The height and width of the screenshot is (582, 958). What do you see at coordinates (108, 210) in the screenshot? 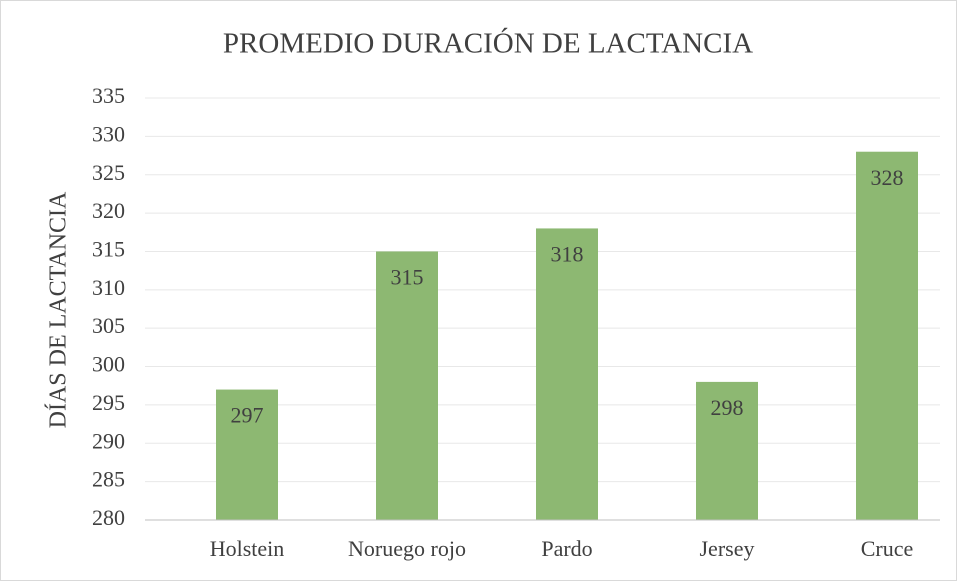
I see `y-tick-label: 320` at bounding box center [108, 210].